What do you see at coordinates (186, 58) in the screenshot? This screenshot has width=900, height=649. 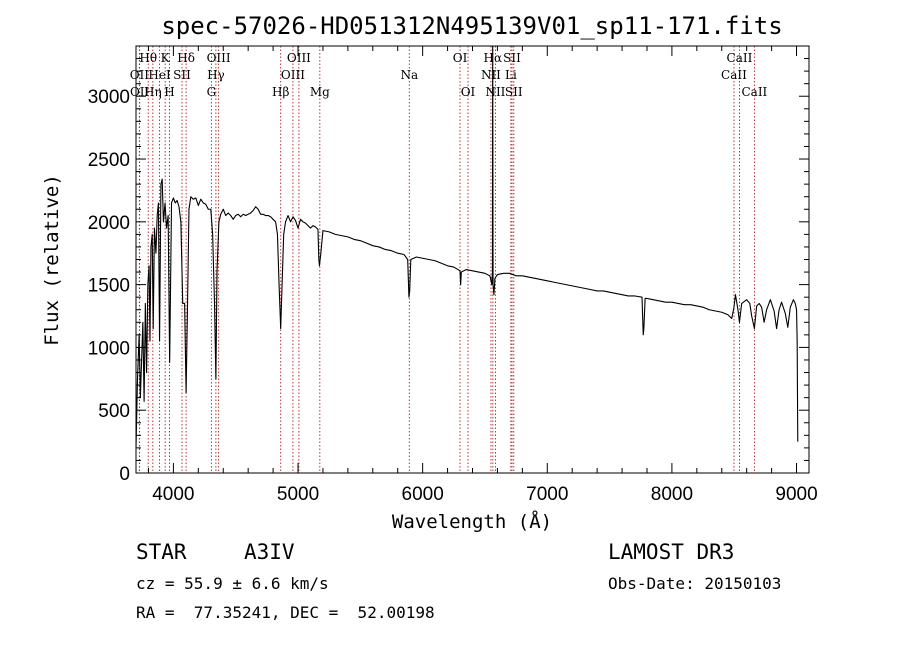 I see `marker-label-8: Hδ` at bounding box center [186, 58].